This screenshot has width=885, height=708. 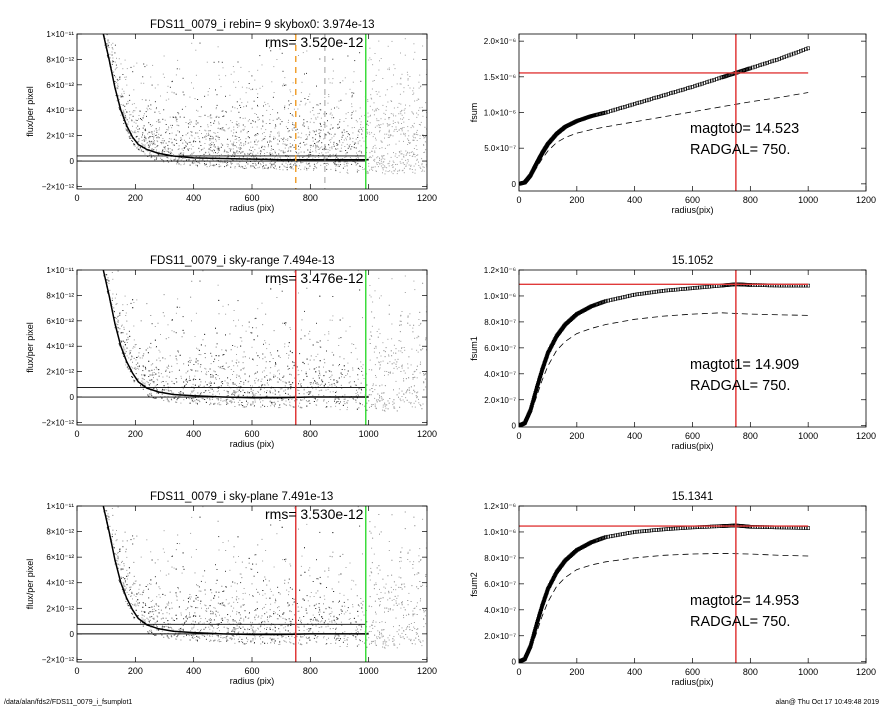 I want to click on x-tick-label: 0, so click(x=76, y=198).